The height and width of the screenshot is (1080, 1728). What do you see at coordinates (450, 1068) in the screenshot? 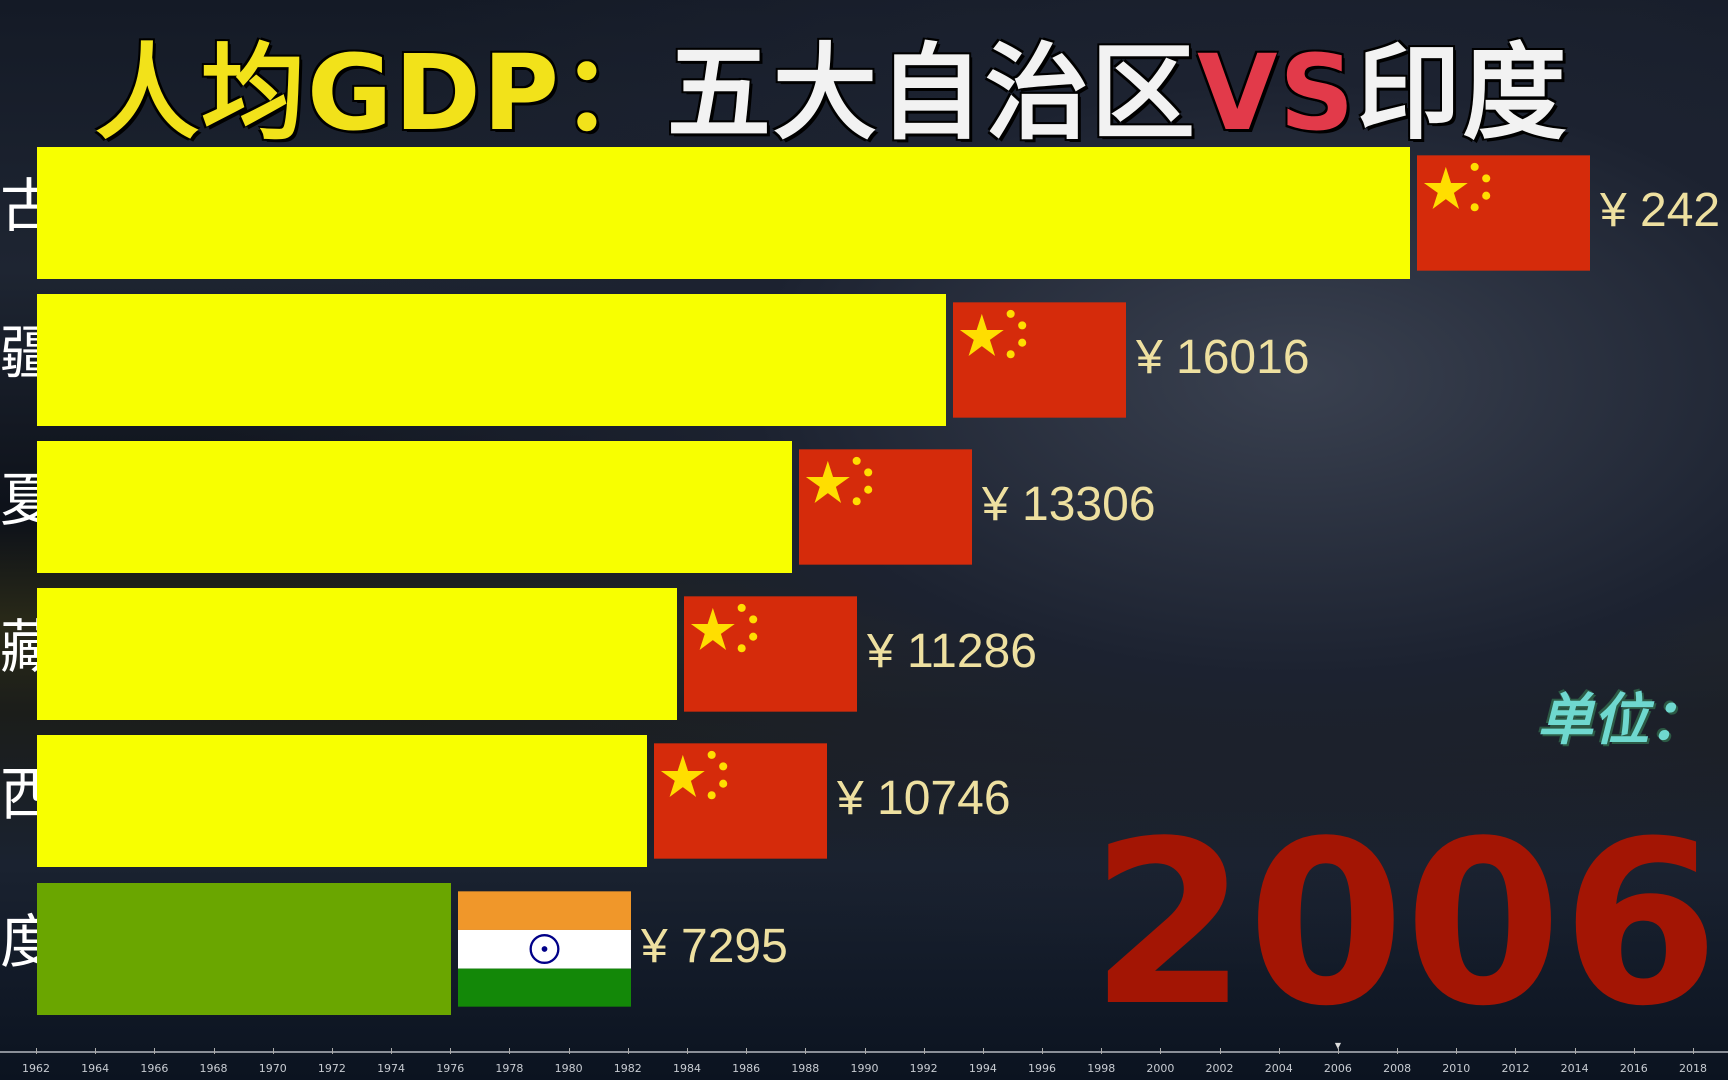
I see `timeline-tick-label: 1976` at bounding box center [450, 1068].